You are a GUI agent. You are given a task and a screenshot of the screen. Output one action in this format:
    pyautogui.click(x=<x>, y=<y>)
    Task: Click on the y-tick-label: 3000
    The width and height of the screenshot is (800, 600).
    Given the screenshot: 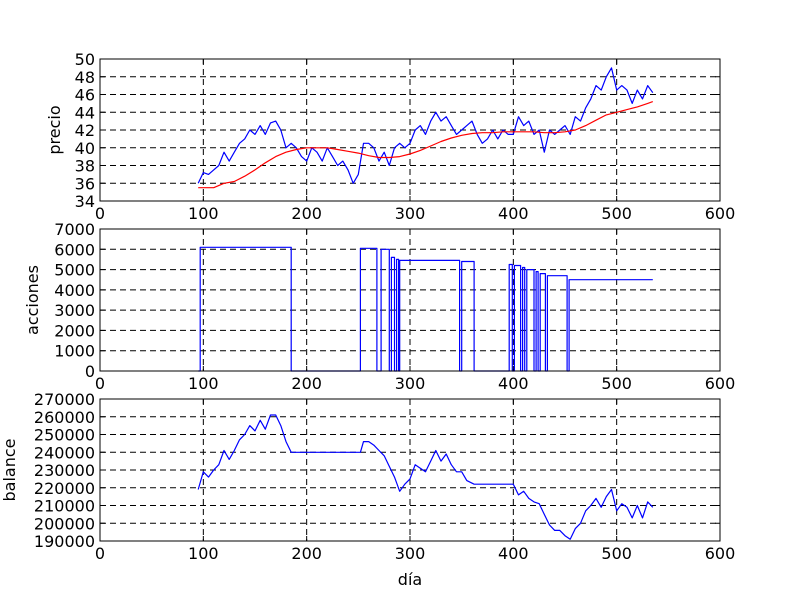 What is the action you would take?
    pyautogui.click(x=74, y=310)
    